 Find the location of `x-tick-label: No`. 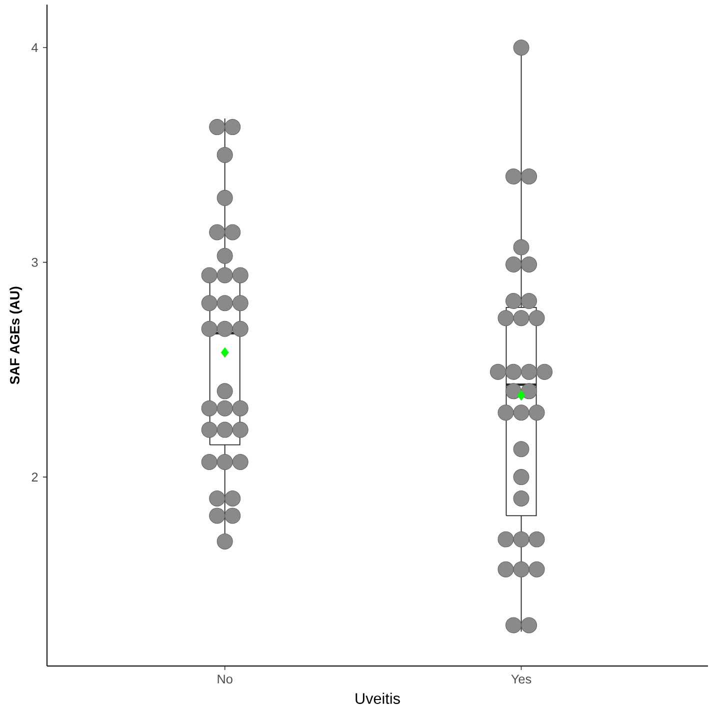

x-tick-label: No is located at coordinates (225, 679).